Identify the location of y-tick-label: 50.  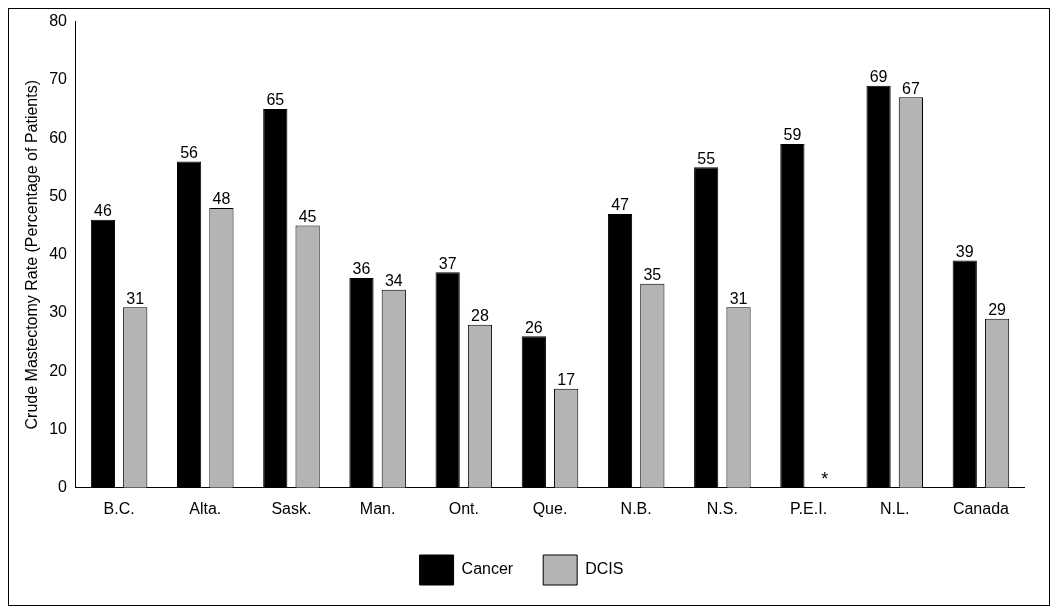
(58, 195).